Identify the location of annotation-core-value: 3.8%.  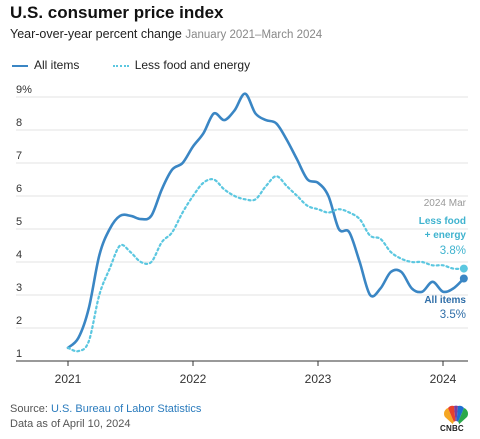
(453, 251).